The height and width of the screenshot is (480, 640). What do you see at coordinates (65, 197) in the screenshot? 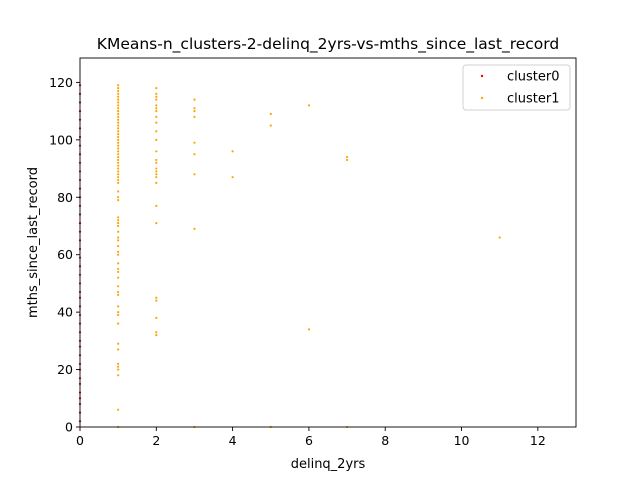
I see `y-tick-label: 80` at bounding box center [65, 197].